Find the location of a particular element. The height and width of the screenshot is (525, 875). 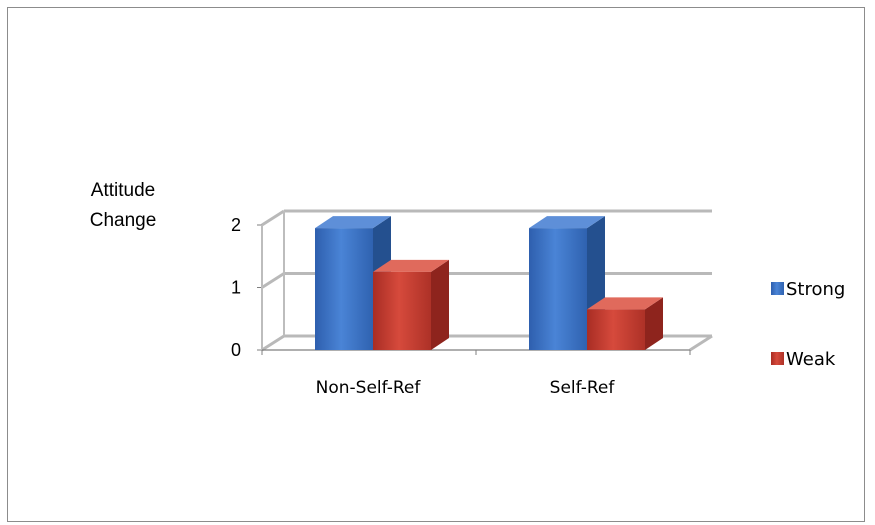

y-tick-labels: 0 1 2 is located at coordinates (236, 287).